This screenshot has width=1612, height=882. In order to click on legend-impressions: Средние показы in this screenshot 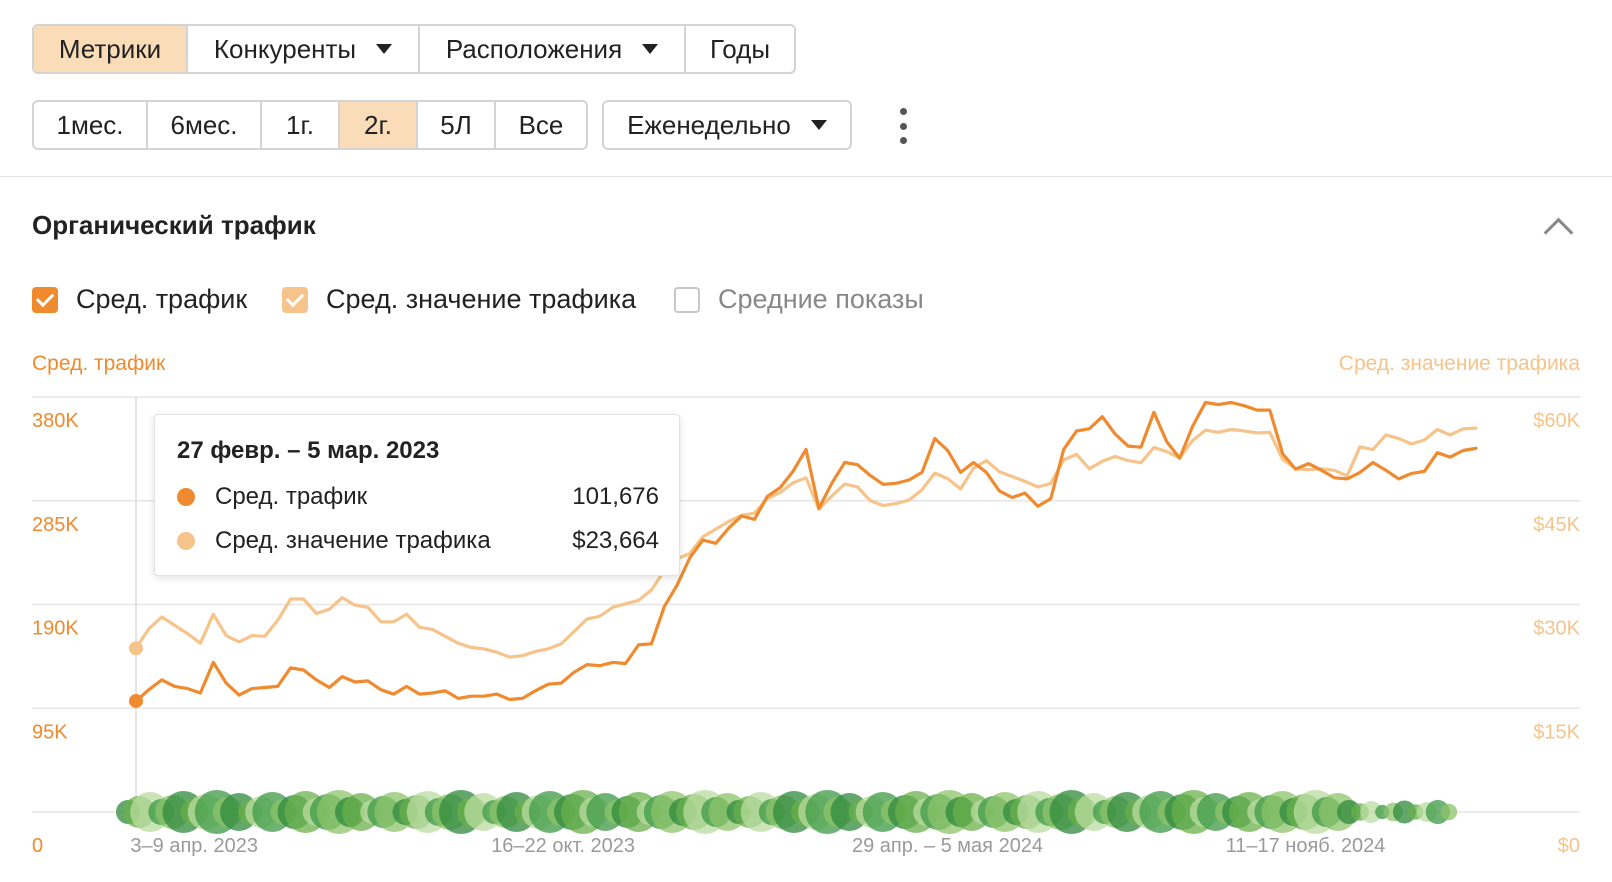, I will do `click(799, 299)`.